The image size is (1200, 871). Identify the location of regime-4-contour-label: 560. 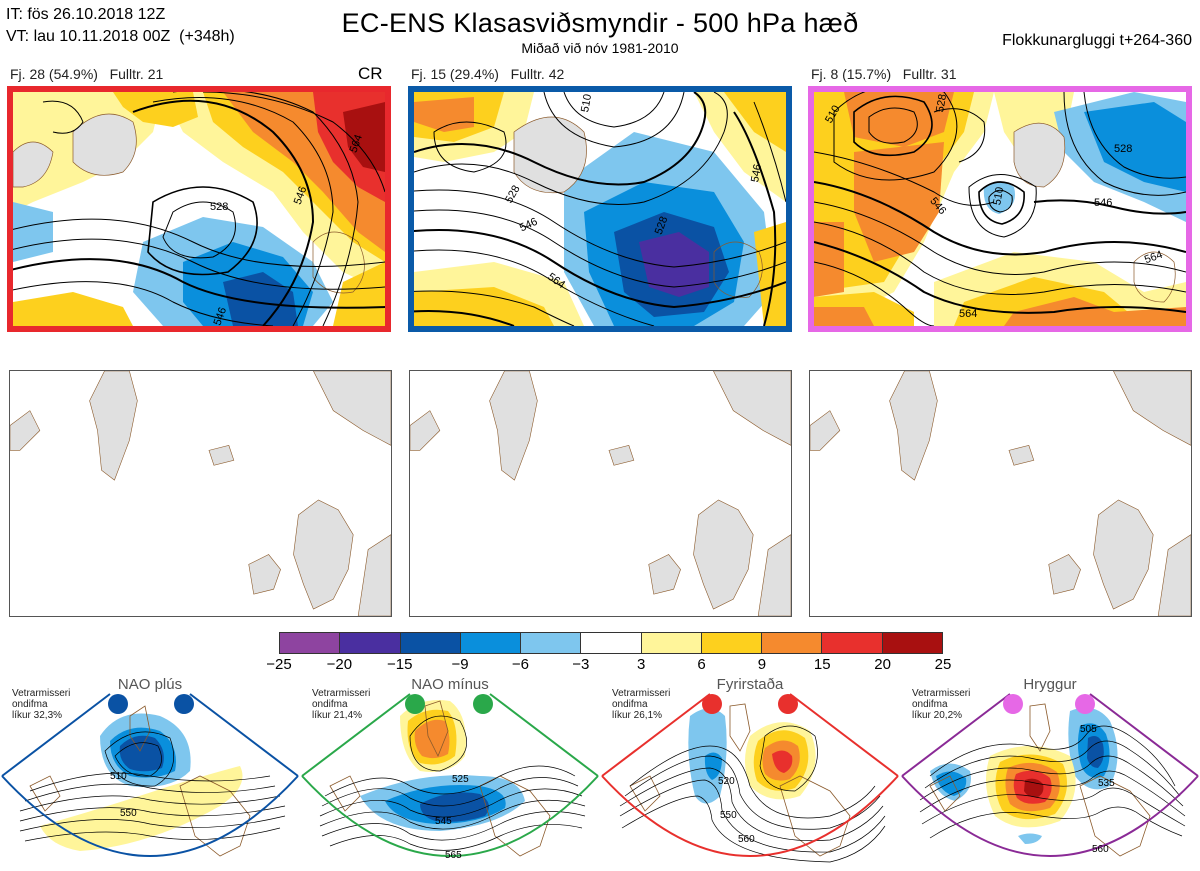
(1100, 849).